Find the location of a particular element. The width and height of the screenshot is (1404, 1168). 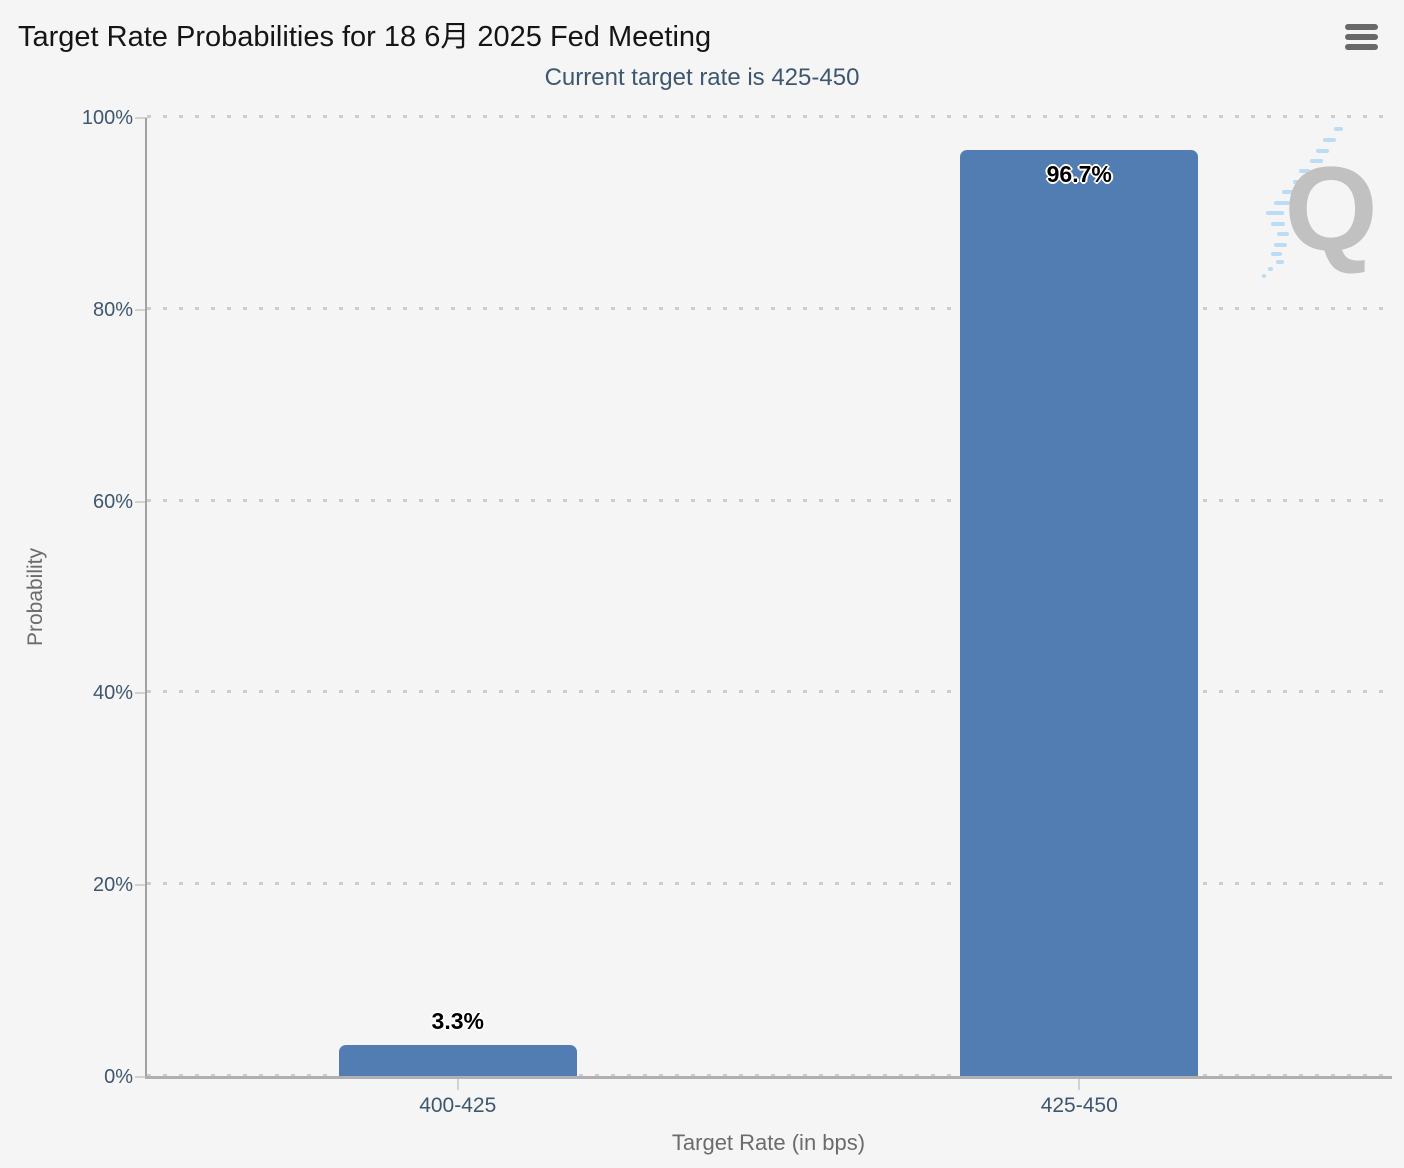

watermark-q-letter: Q is located at coordinates (1330, 209).